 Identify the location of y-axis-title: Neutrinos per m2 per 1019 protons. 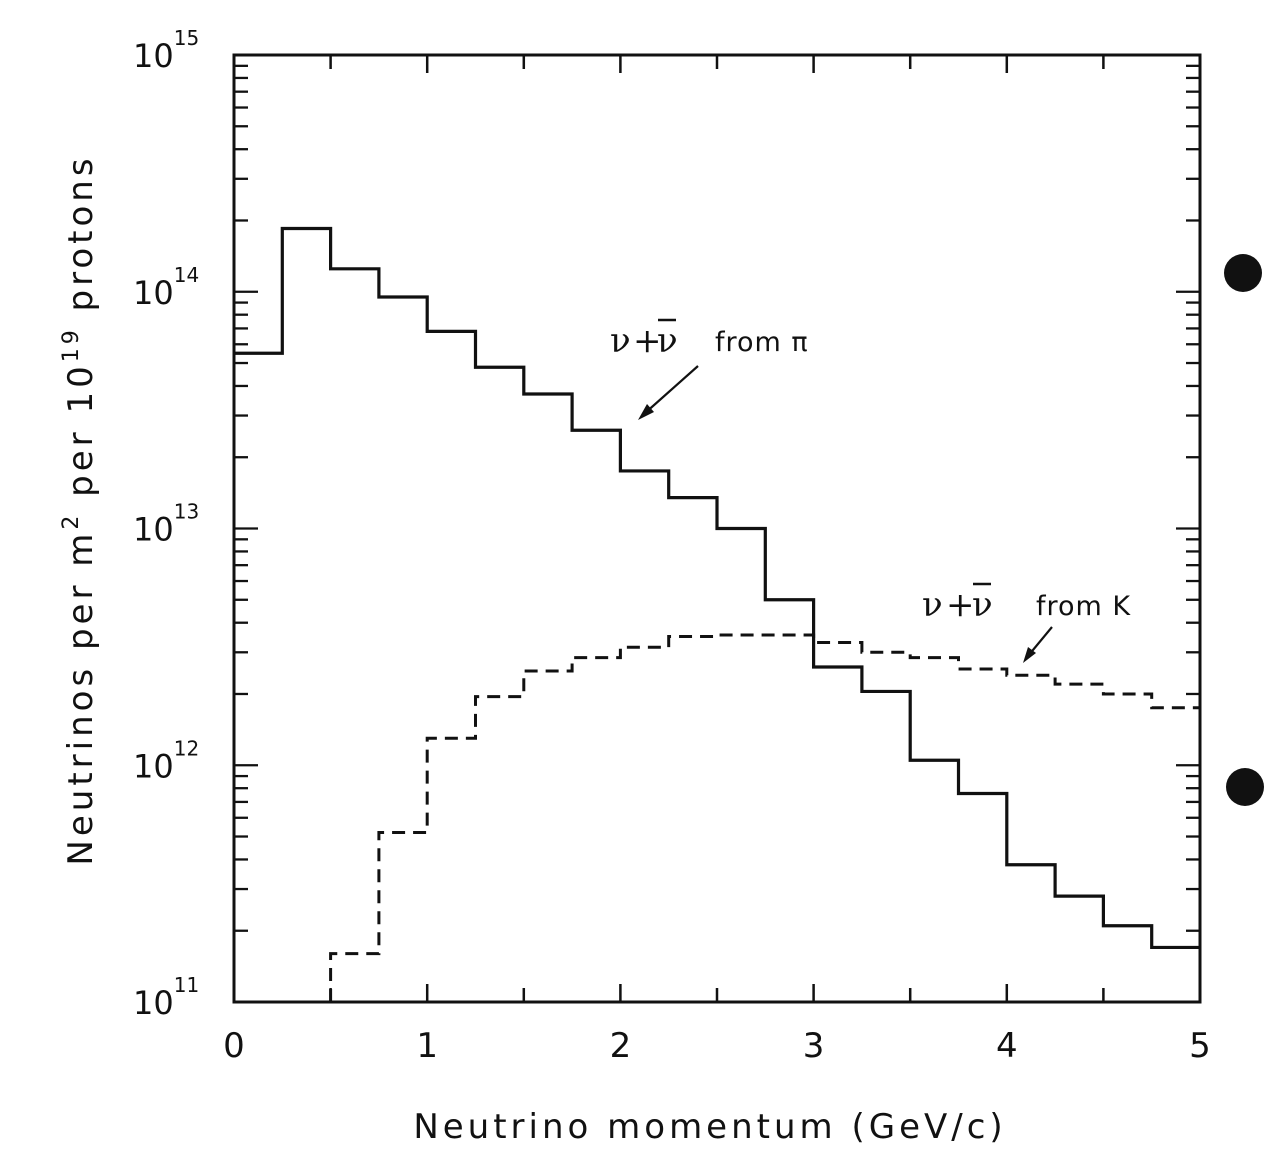
(80, 509).